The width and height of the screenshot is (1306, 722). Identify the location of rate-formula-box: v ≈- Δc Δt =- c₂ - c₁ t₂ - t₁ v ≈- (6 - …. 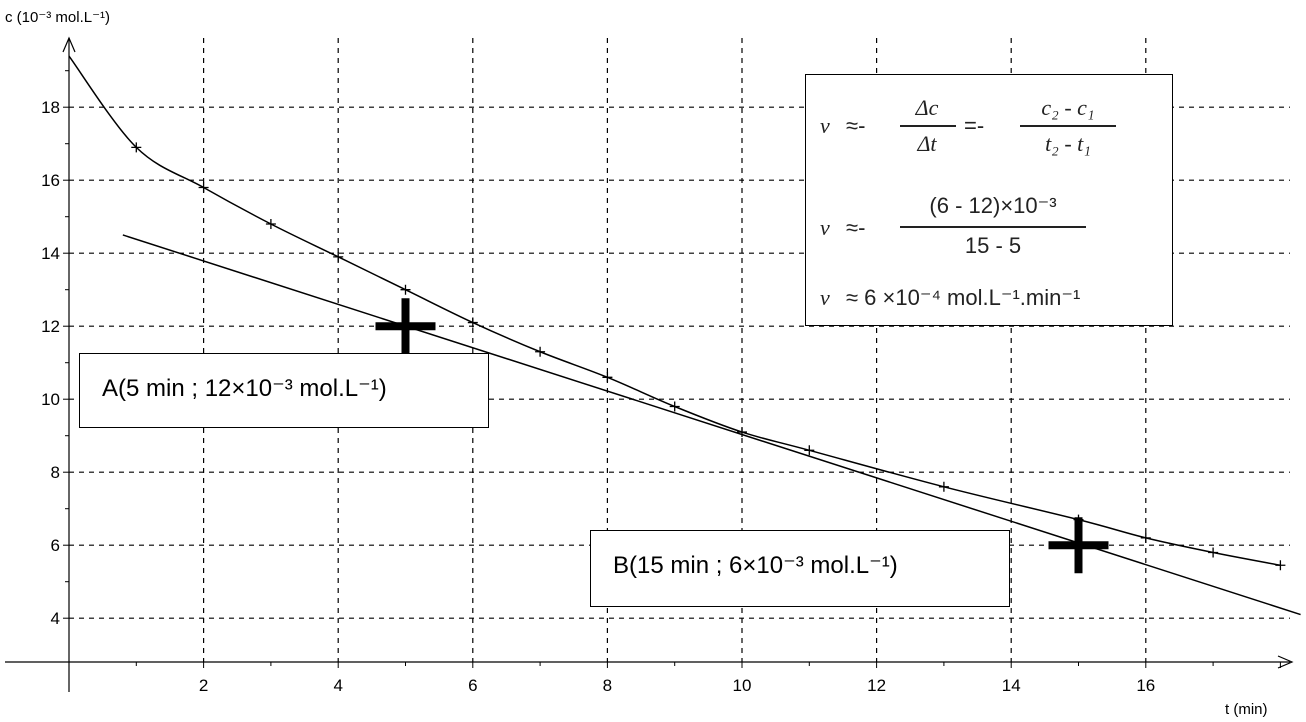
(989, 200).